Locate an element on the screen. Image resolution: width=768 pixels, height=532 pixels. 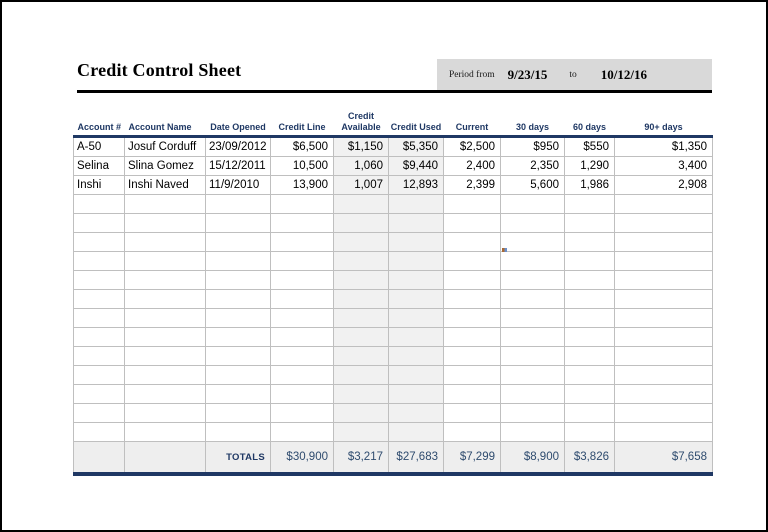
cell-r0-date-opened: 23/09/2012 is located at coordinates (238, 146).